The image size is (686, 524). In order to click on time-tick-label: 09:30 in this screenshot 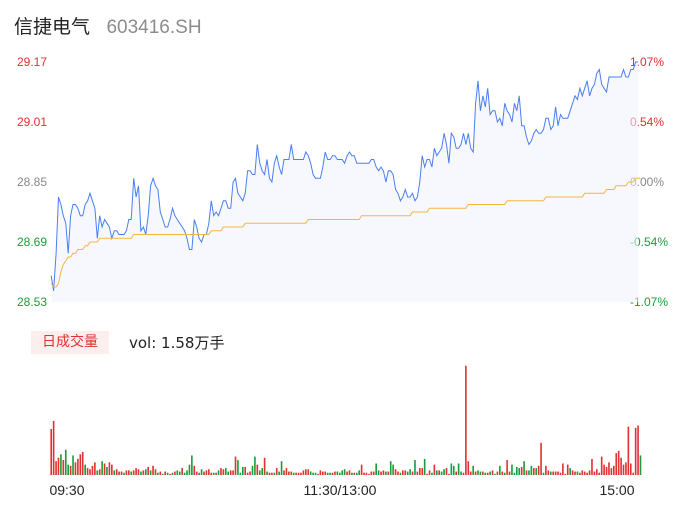, I will do `click(66, 490)`.